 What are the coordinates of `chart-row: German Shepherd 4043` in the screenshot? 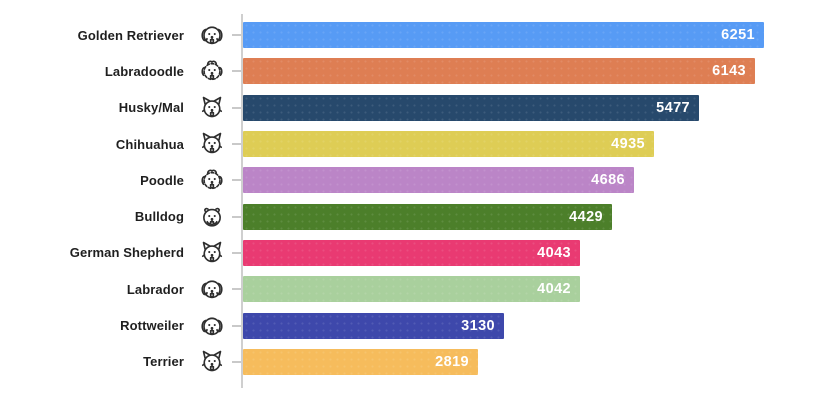 It's located at (420, 253).